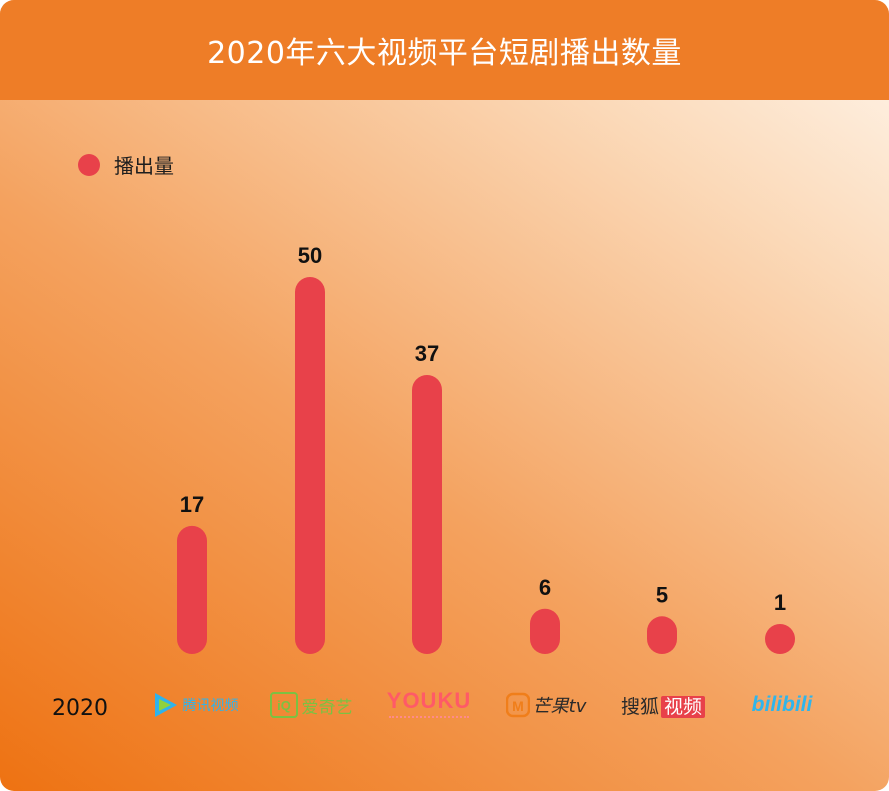 This screenshot has width=889, height=791. Describe the element at coordinates (780, 602) in the screenshot. I see `data-label-6: 1` at that location.